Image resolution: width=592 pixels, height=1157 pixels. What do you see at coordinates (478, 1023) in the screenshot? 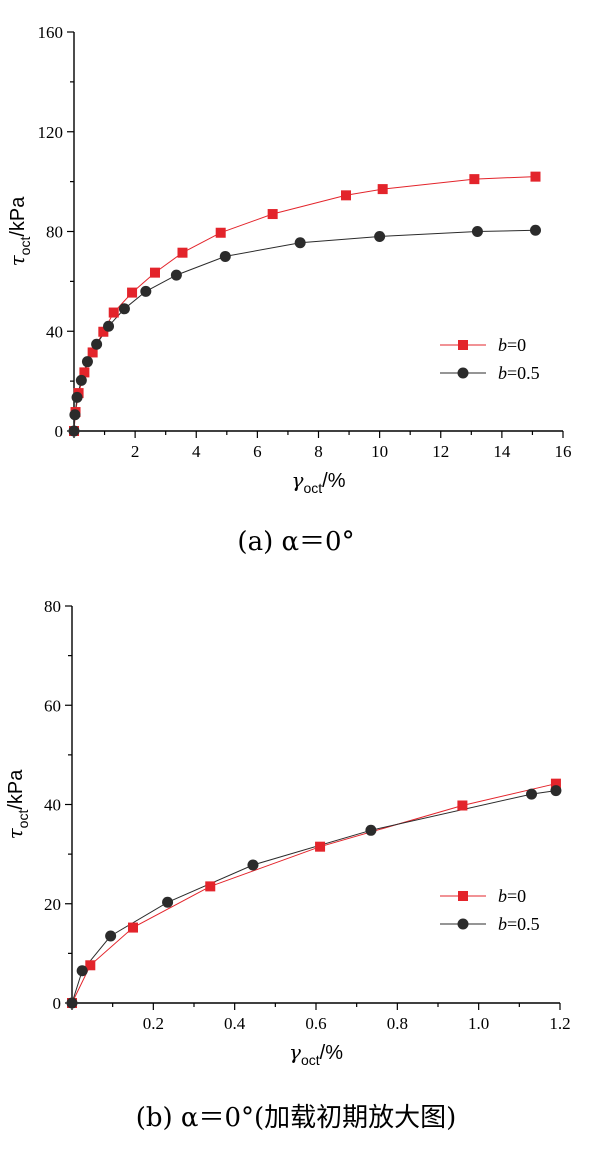
I see `x-tick-label: 1.0` at bounding box center [478, 1023].